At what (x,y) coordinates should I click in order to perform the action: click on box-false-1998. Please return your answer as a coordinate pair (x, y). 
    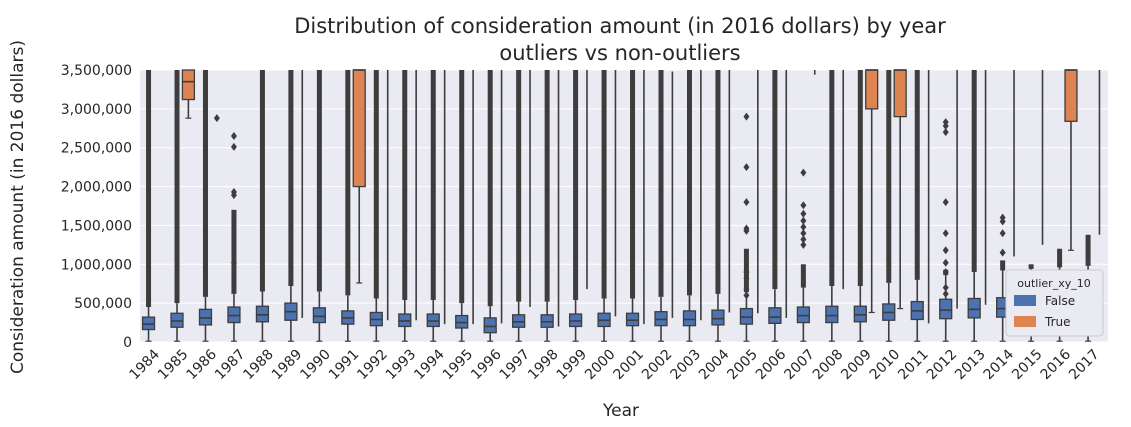
    Looking at the image, I should click on (547, 206).